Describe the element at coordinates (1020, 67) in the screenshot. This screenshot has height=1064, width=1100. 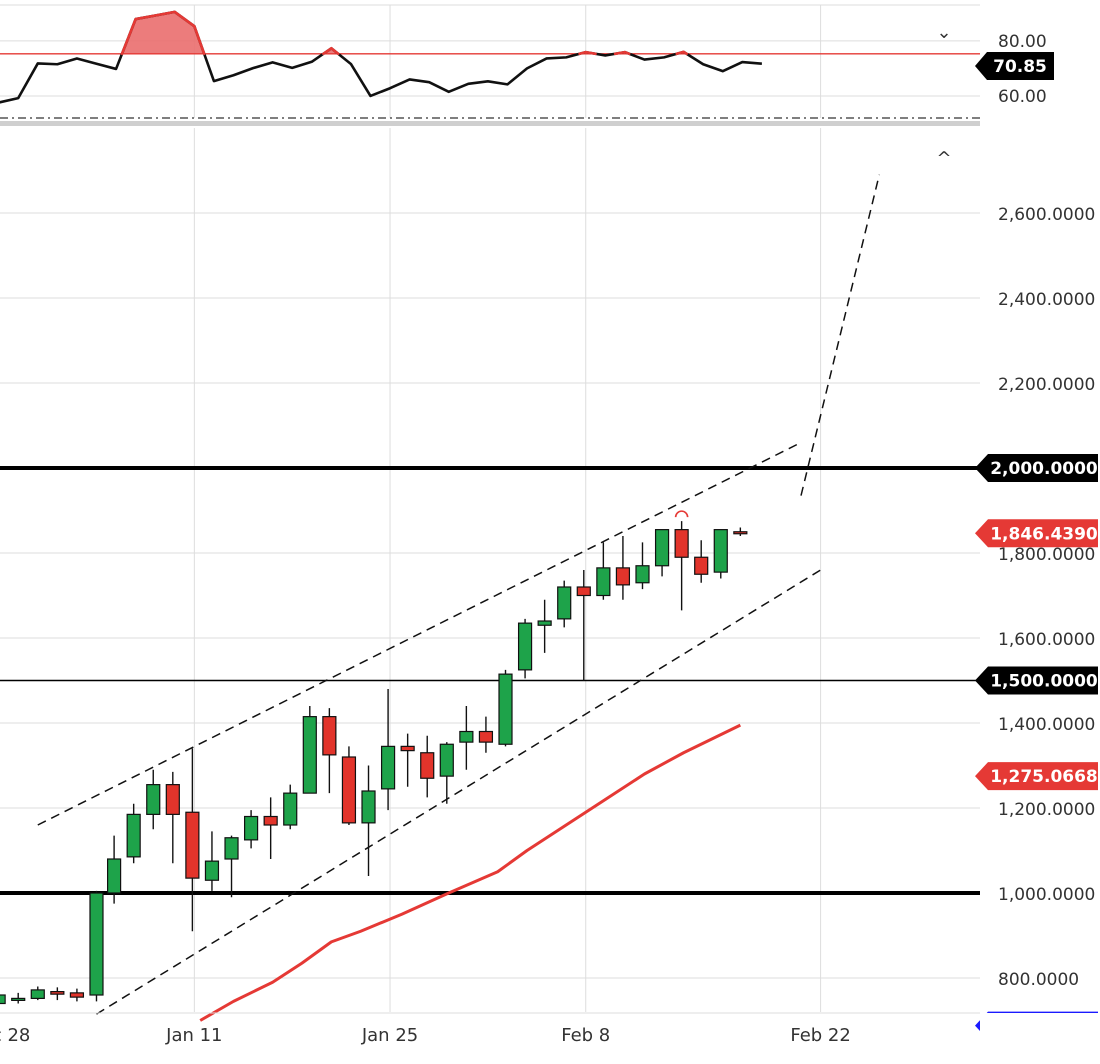
I see `osc-value-badge-label: 70.85` at that location.